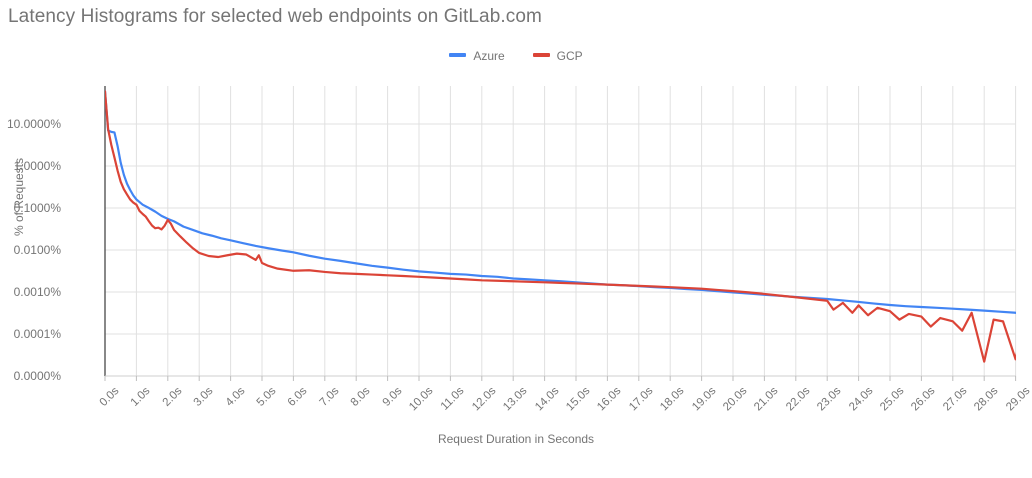  Describe the element at coordinates (37, 334) in the screenshot. I see `y-tick-label: 0.0001%` at that location.